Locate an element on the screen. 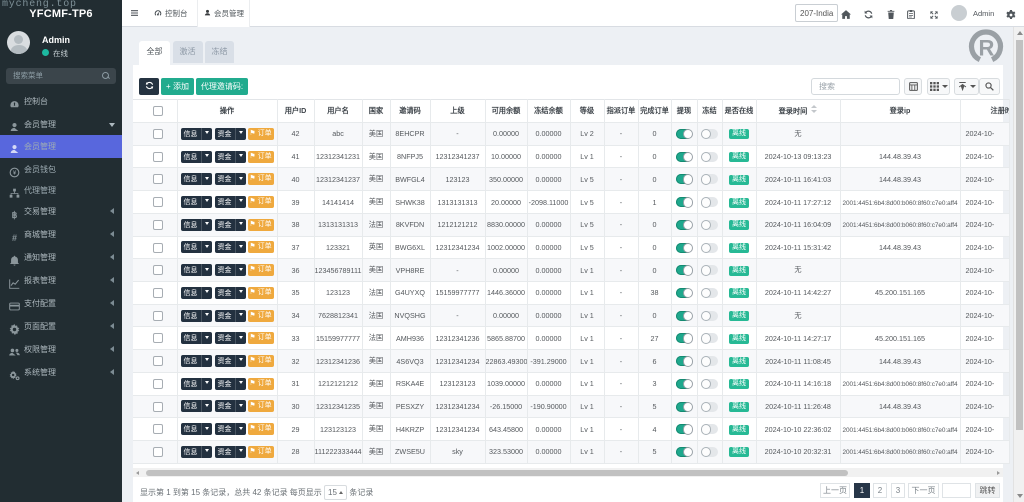 The width and height of the screenshot is (1024, 502). svg-text: R is located at coordinates (987, 48).